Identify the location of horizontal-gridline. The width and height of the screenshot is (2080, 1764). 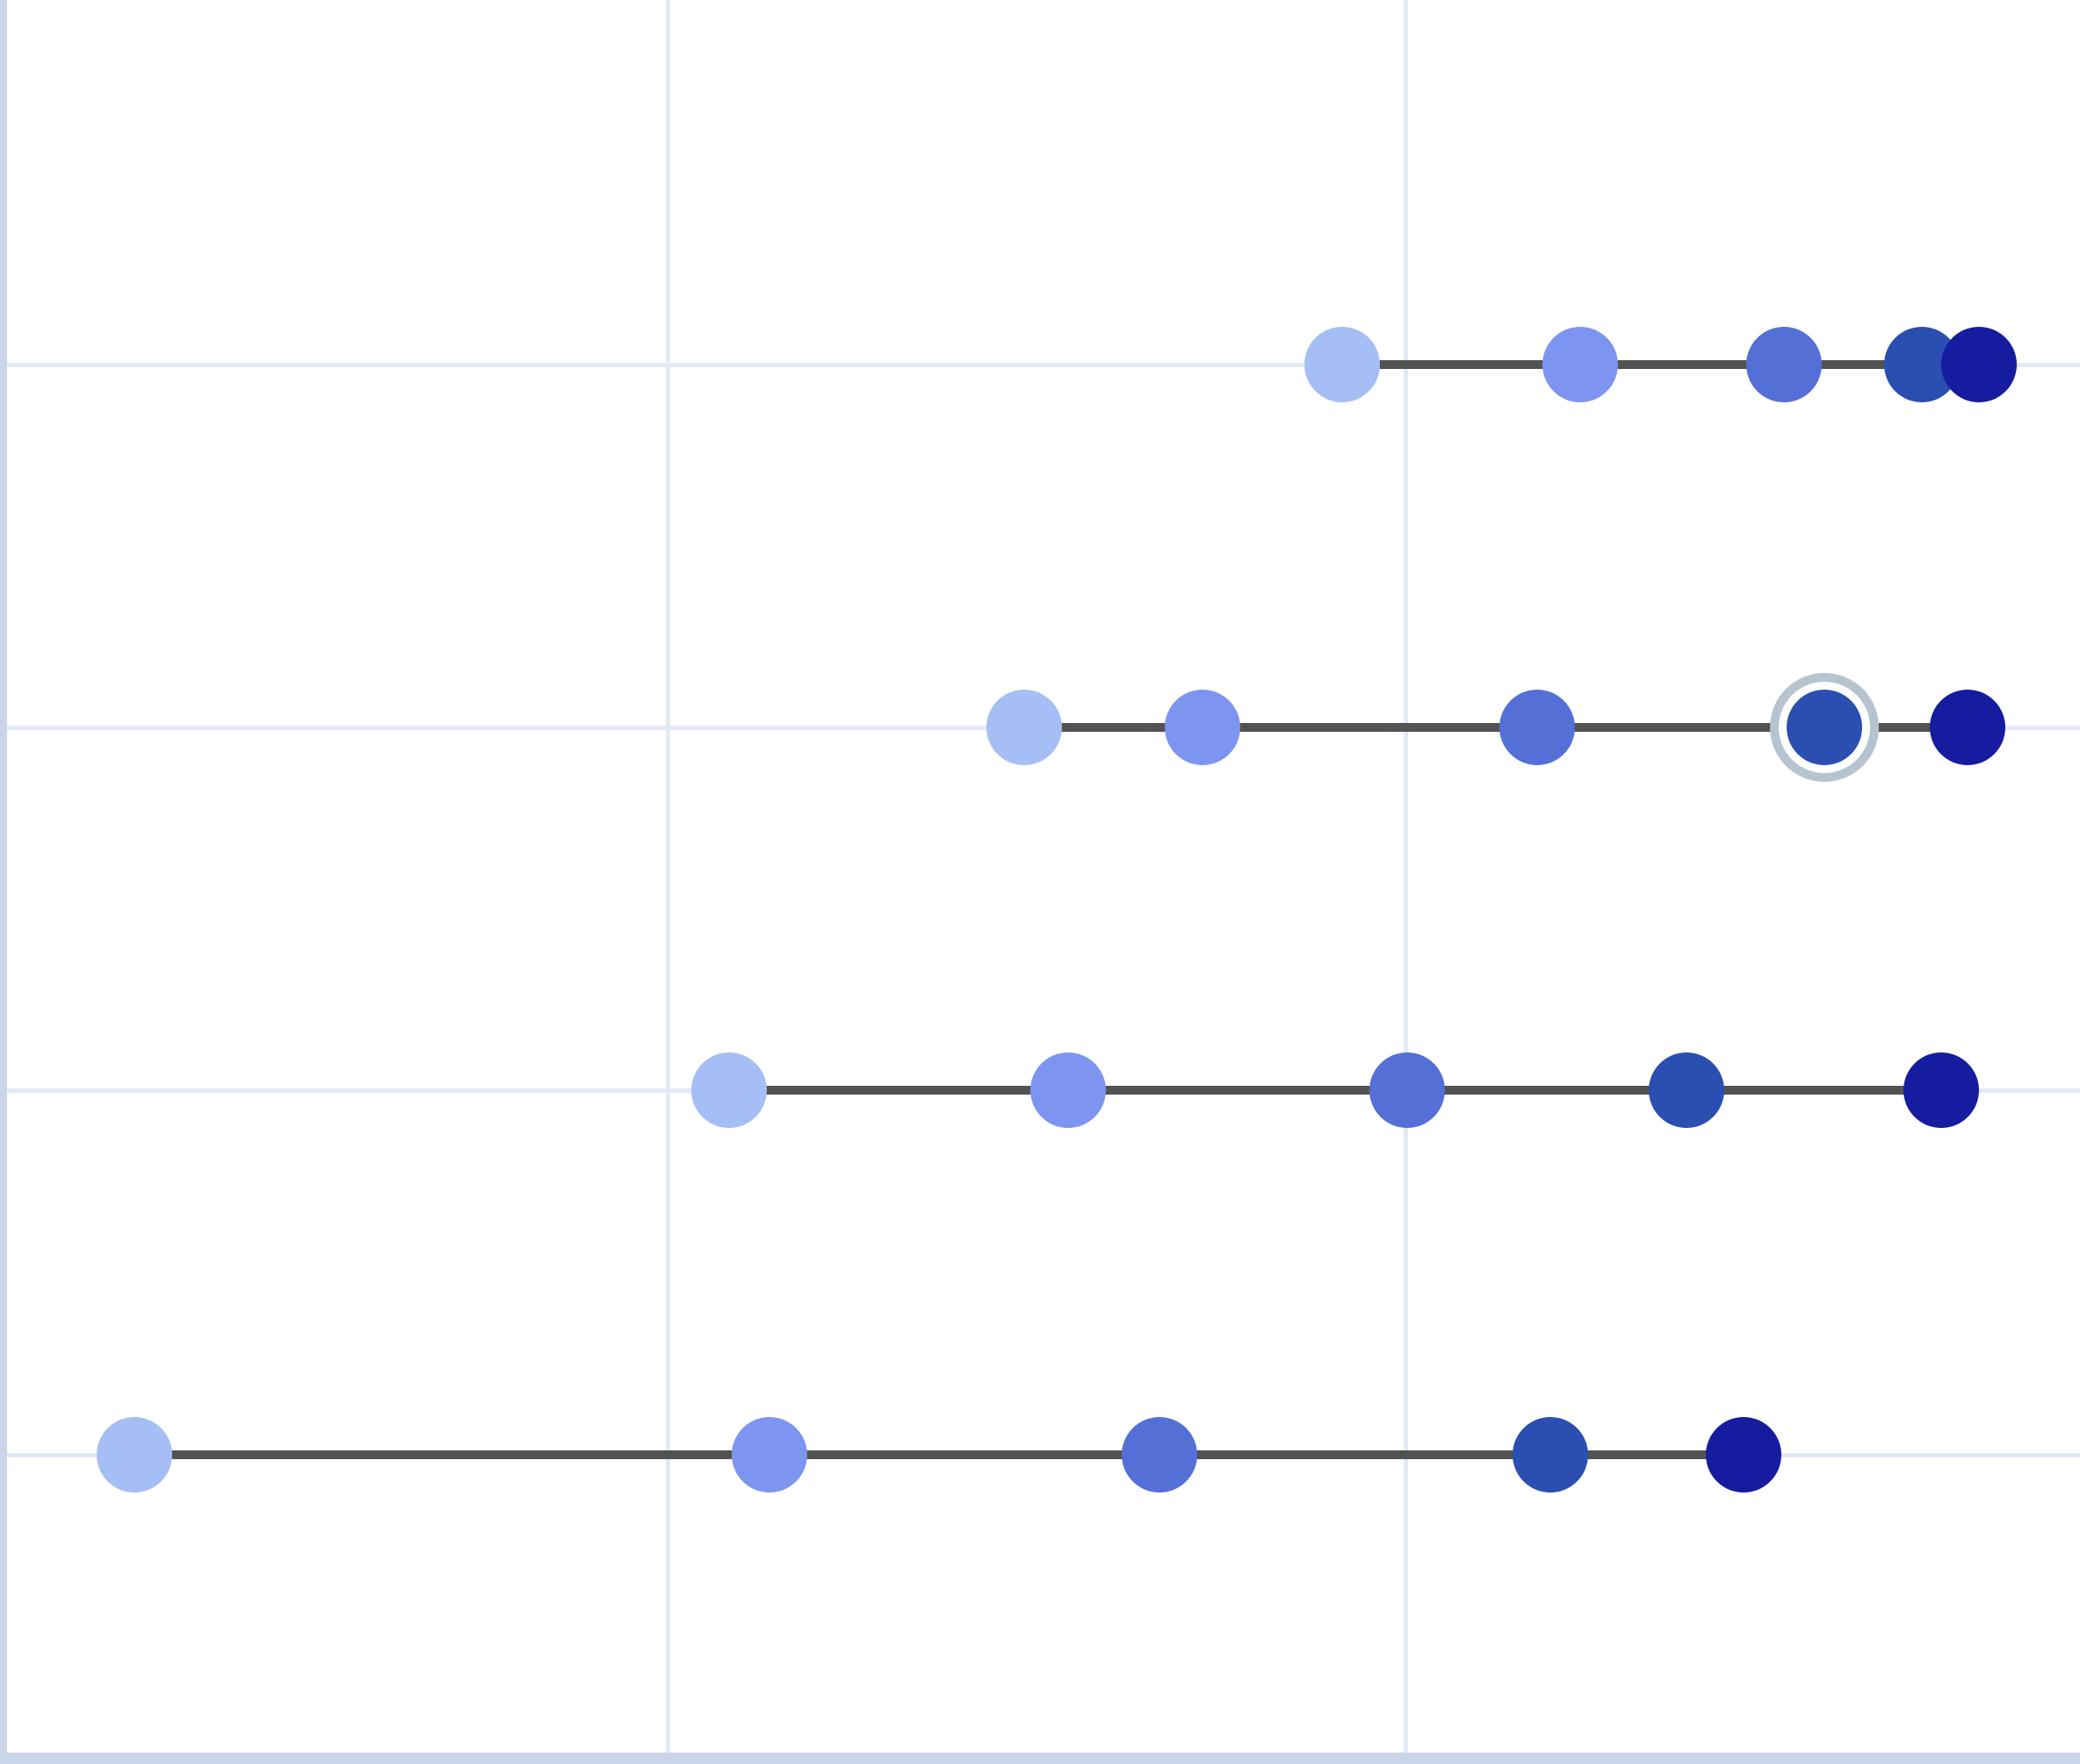
(1040, 364).